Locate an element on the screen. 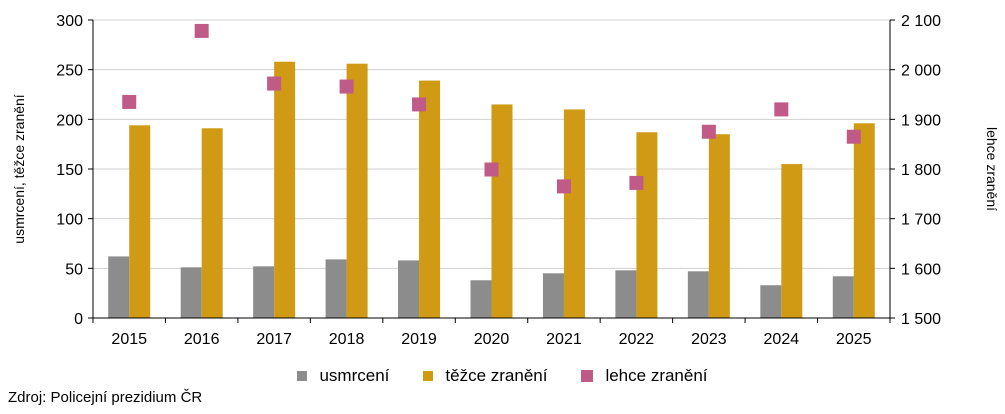  bar-usmrceni-2022 is located at coordinates (626, 294).